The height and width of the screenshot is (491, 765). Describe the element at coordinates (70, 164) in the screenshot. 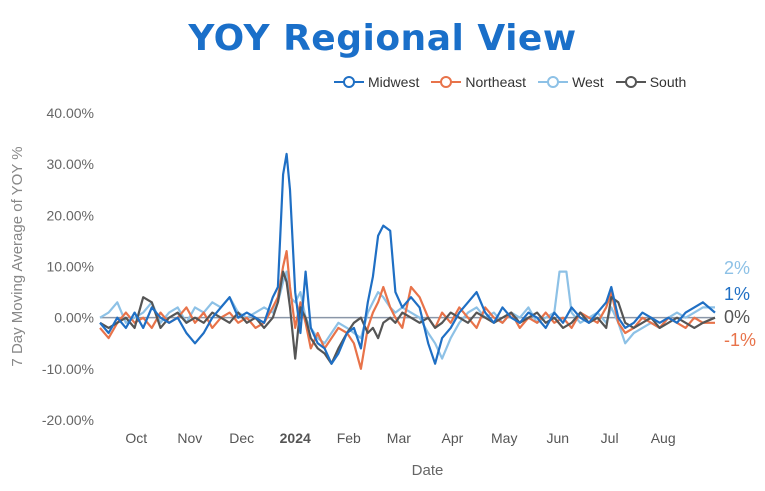

I see `y-tick-label: 30.00%` at that location.